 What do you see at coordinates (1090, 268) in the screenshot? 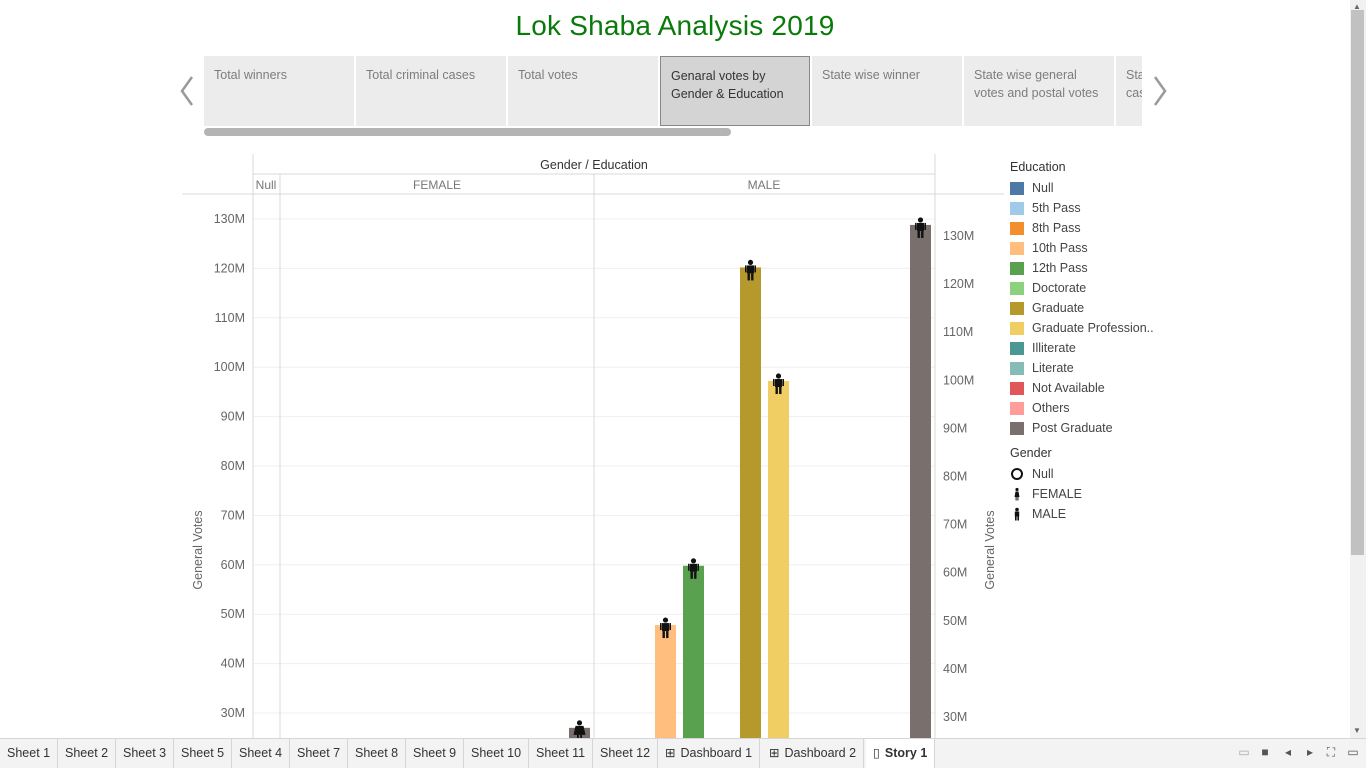
I see `legend-item: 12th Pass` at bounding box center [1090, 268].